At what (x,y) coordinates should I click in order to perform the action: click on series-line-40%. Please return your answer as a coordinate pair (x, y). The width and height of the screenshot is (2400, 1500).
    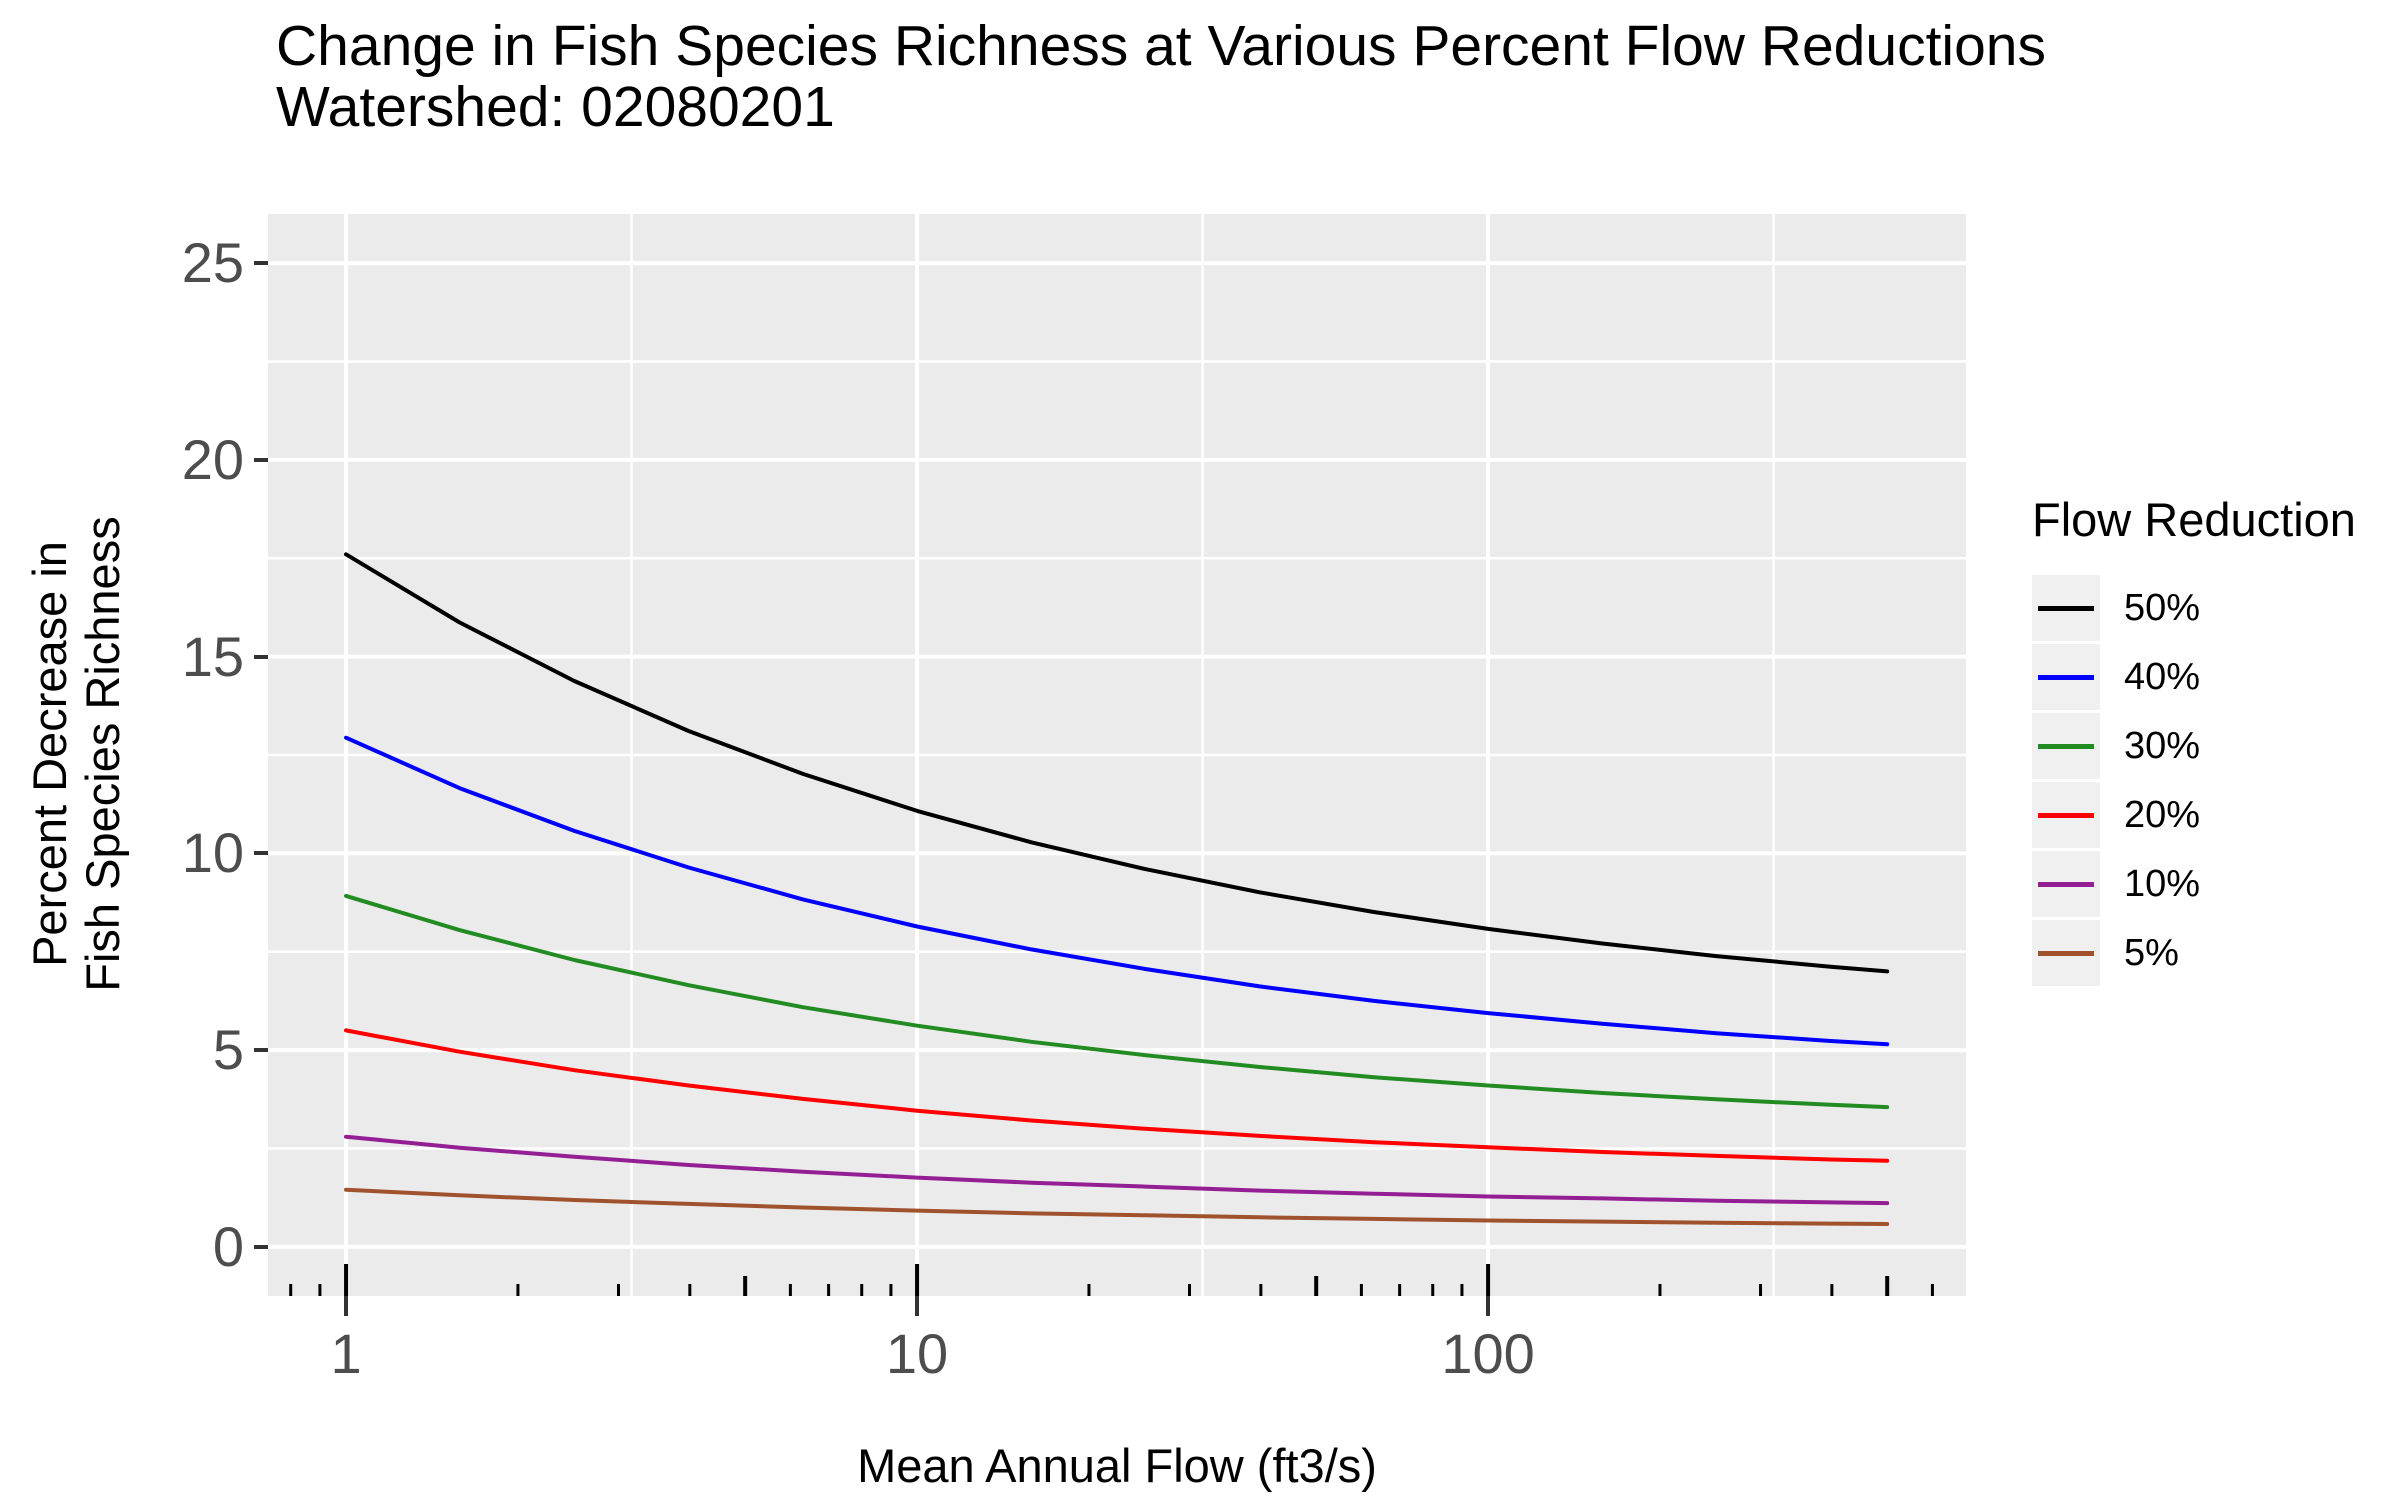
    Looking at the image, I should click on (1117, 891).